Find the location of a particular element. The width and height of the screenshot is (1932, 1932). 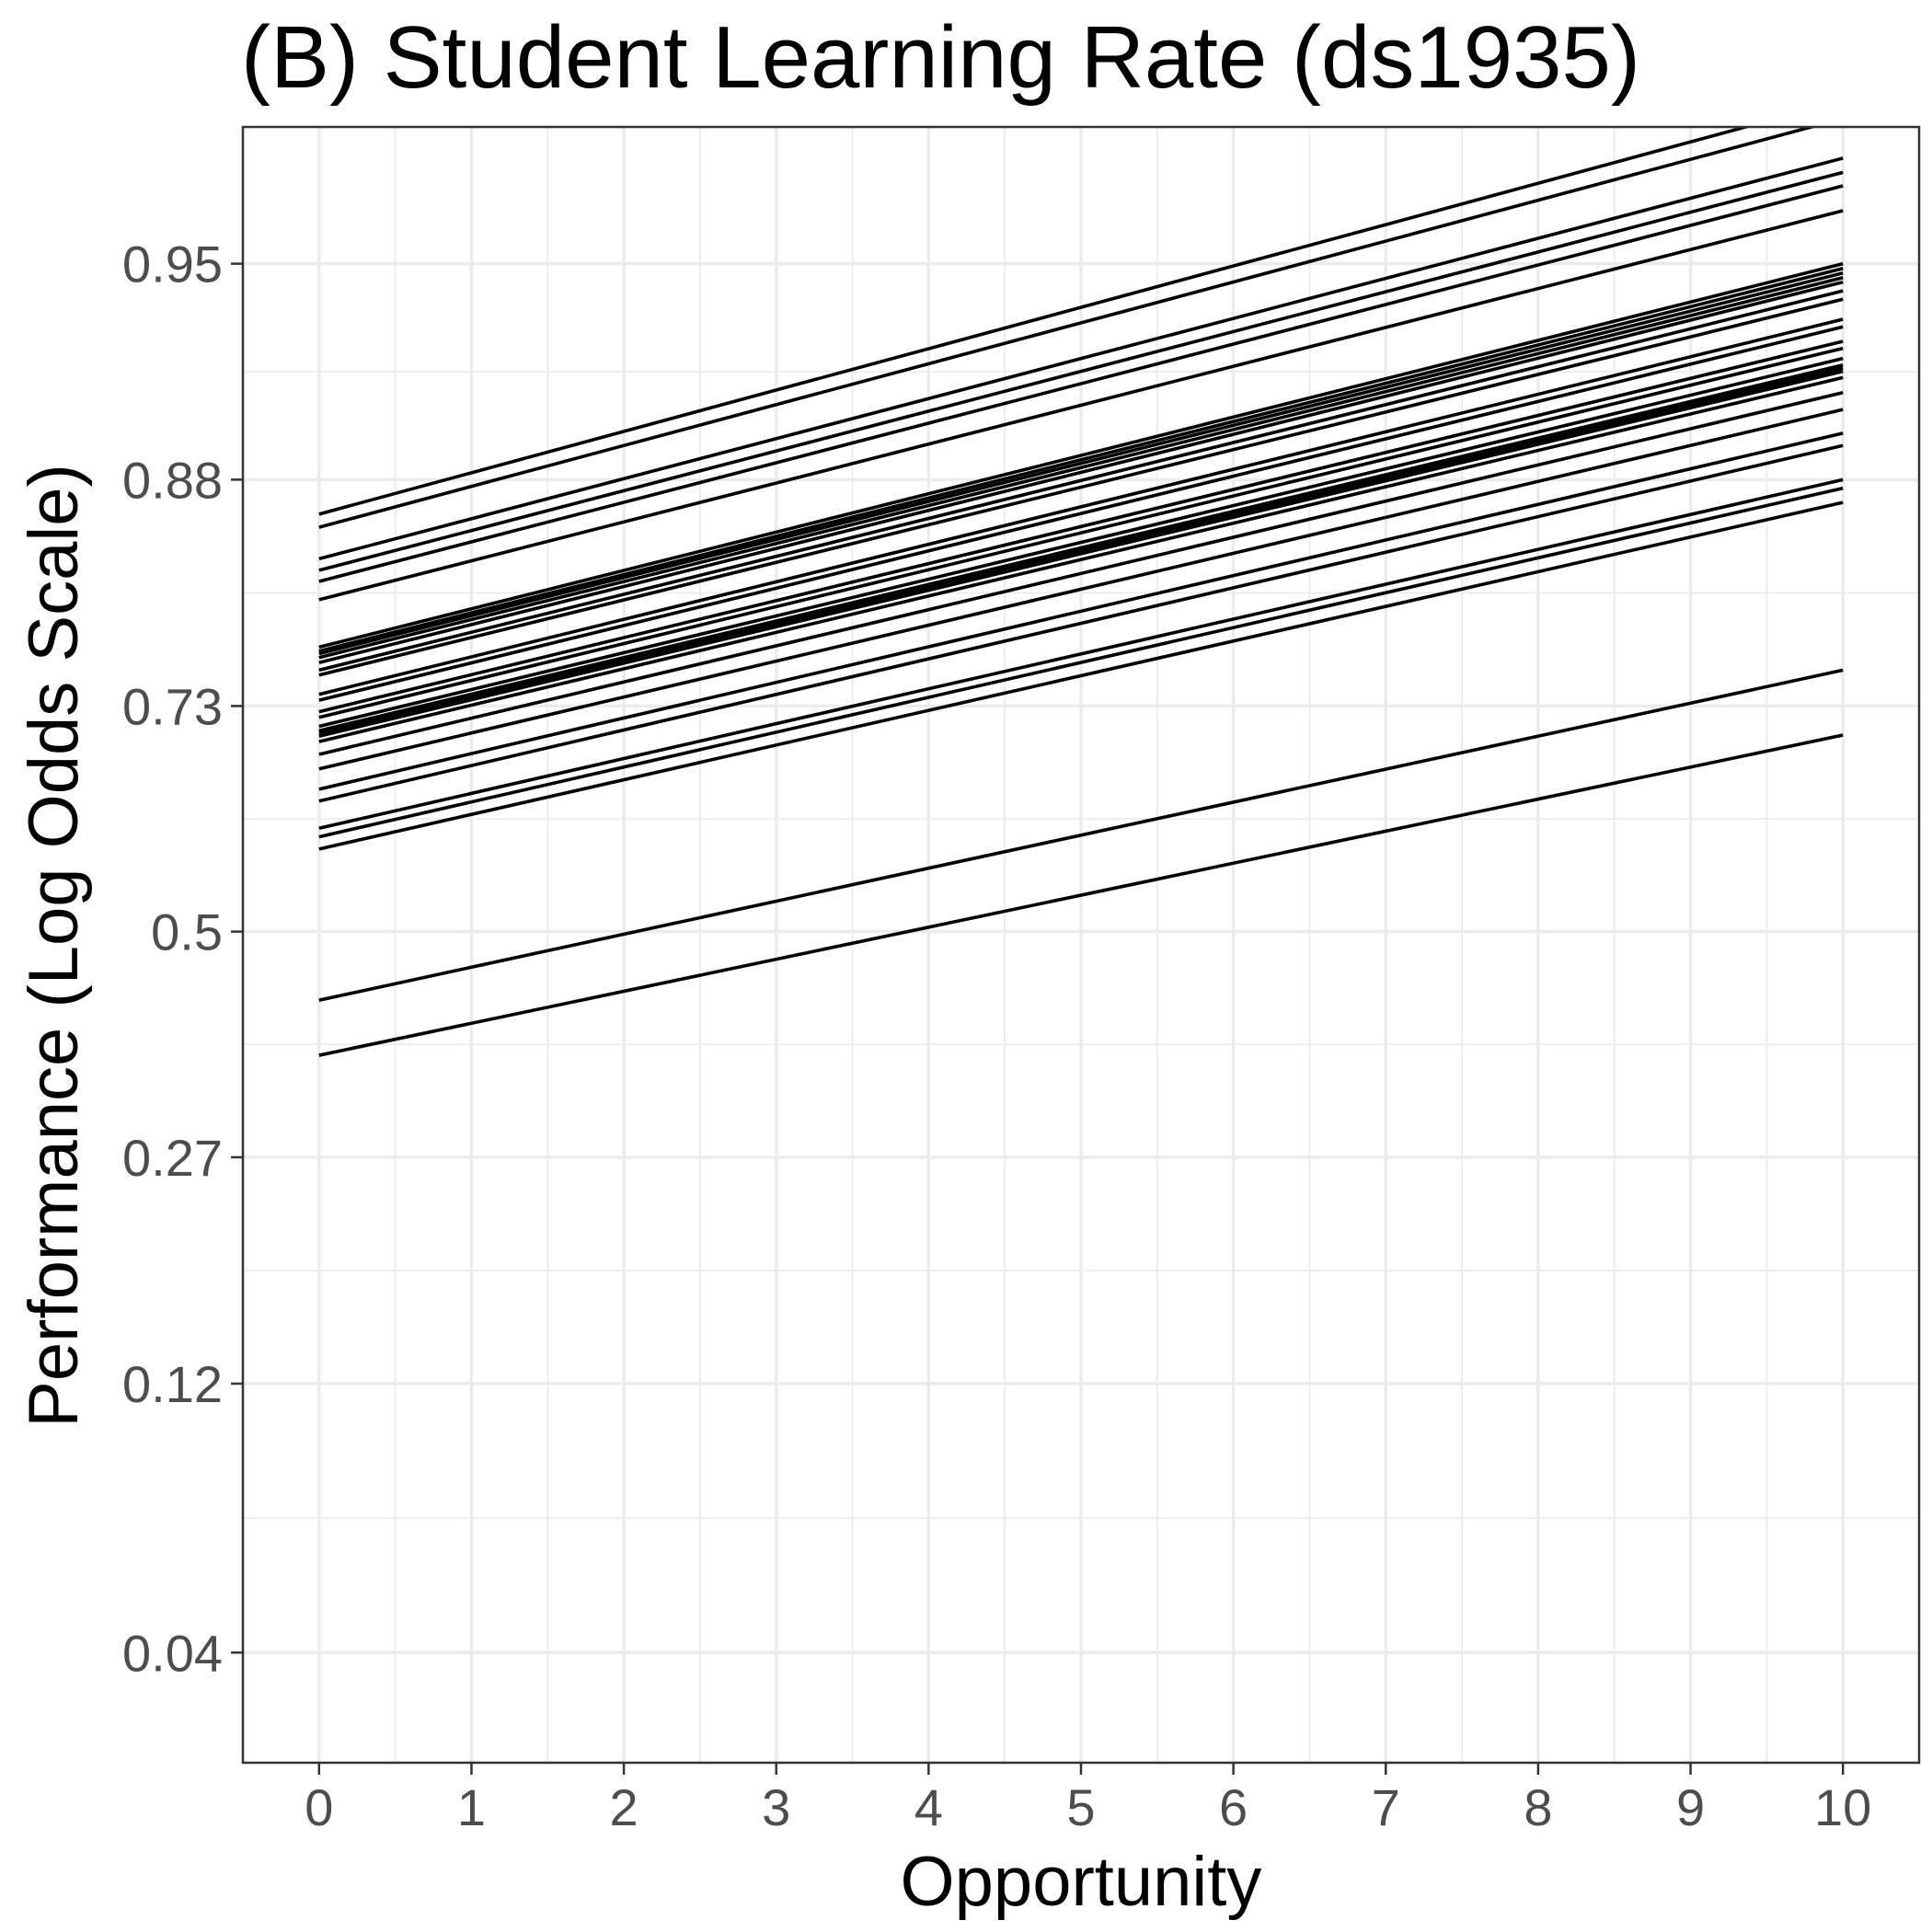

x-axis: 0 1 2 3 4 5 6 7 8 9 10 is located at coordinates (1088, 1799).